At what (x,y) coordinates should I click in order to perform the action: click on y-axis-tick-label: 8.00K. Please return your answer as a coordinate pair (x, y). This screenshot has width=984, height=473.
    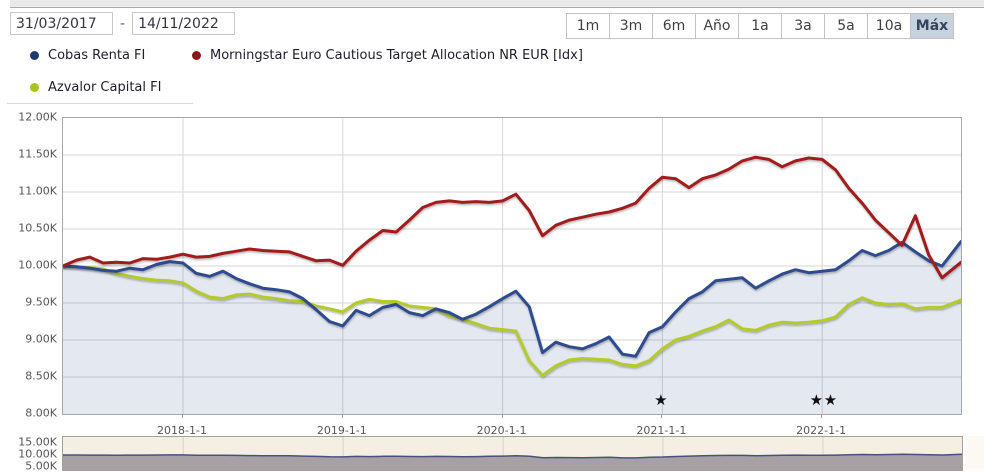
    Looking at the image, I should click on (41, 413).